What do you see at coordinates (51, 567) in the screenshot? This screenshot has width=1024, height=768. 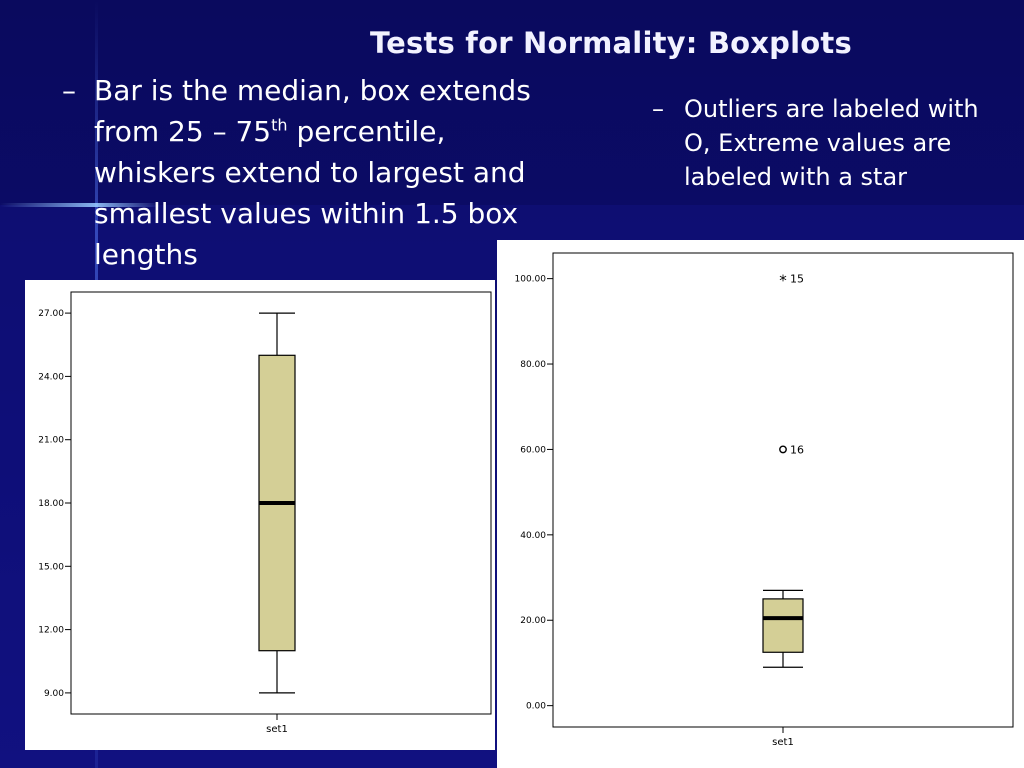 I see `y-tick-label: 15.00` at bounding box center [51, 567].